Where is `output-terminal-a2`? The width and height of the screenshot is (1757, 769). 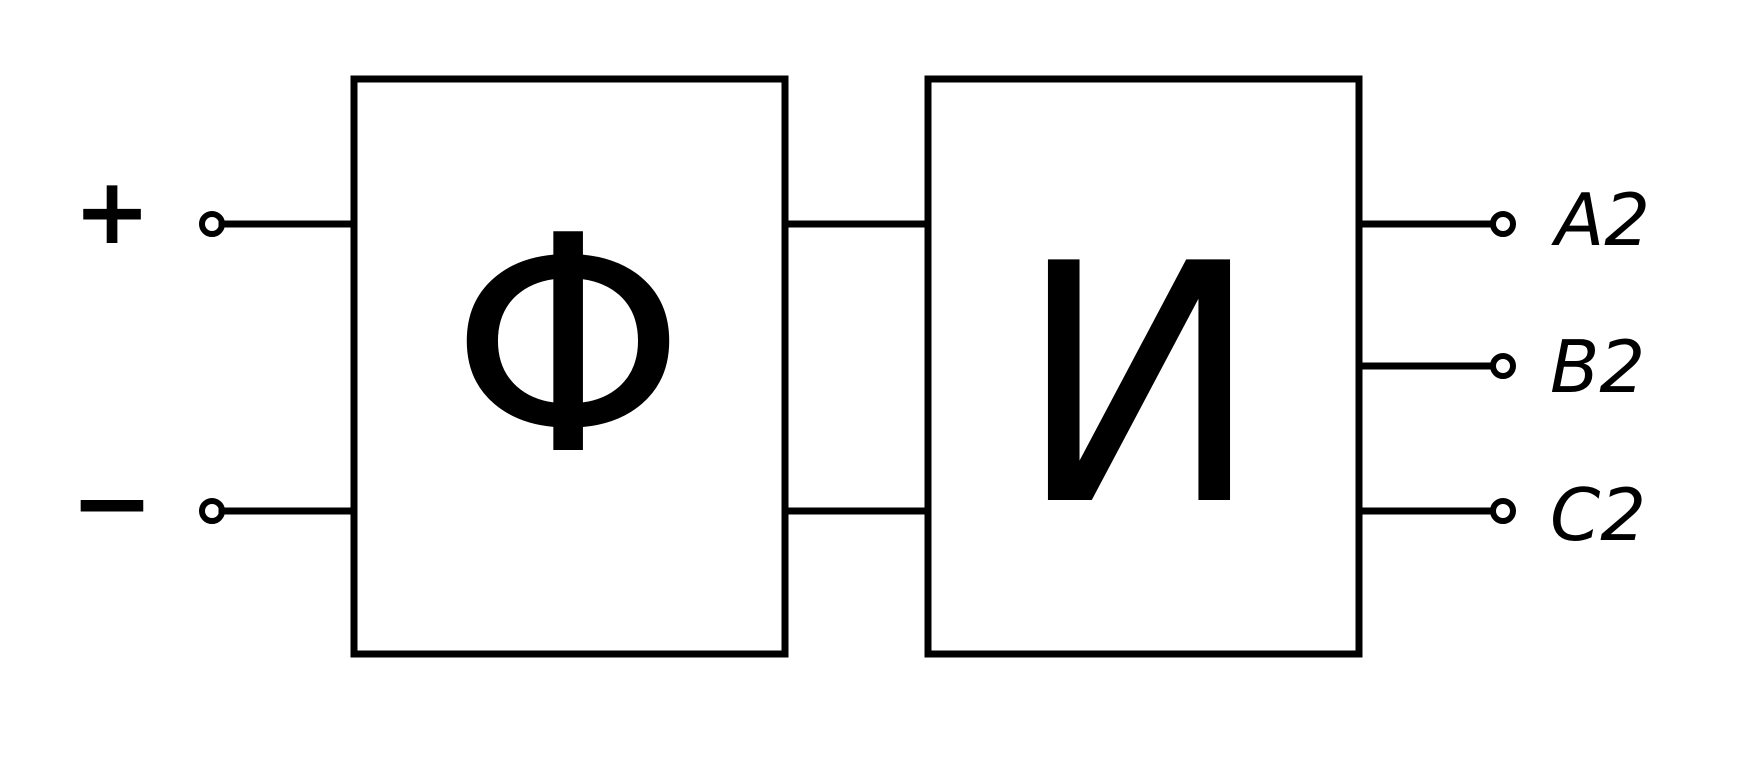 output-terminal-a2 is located at coordinates (1503, 224).